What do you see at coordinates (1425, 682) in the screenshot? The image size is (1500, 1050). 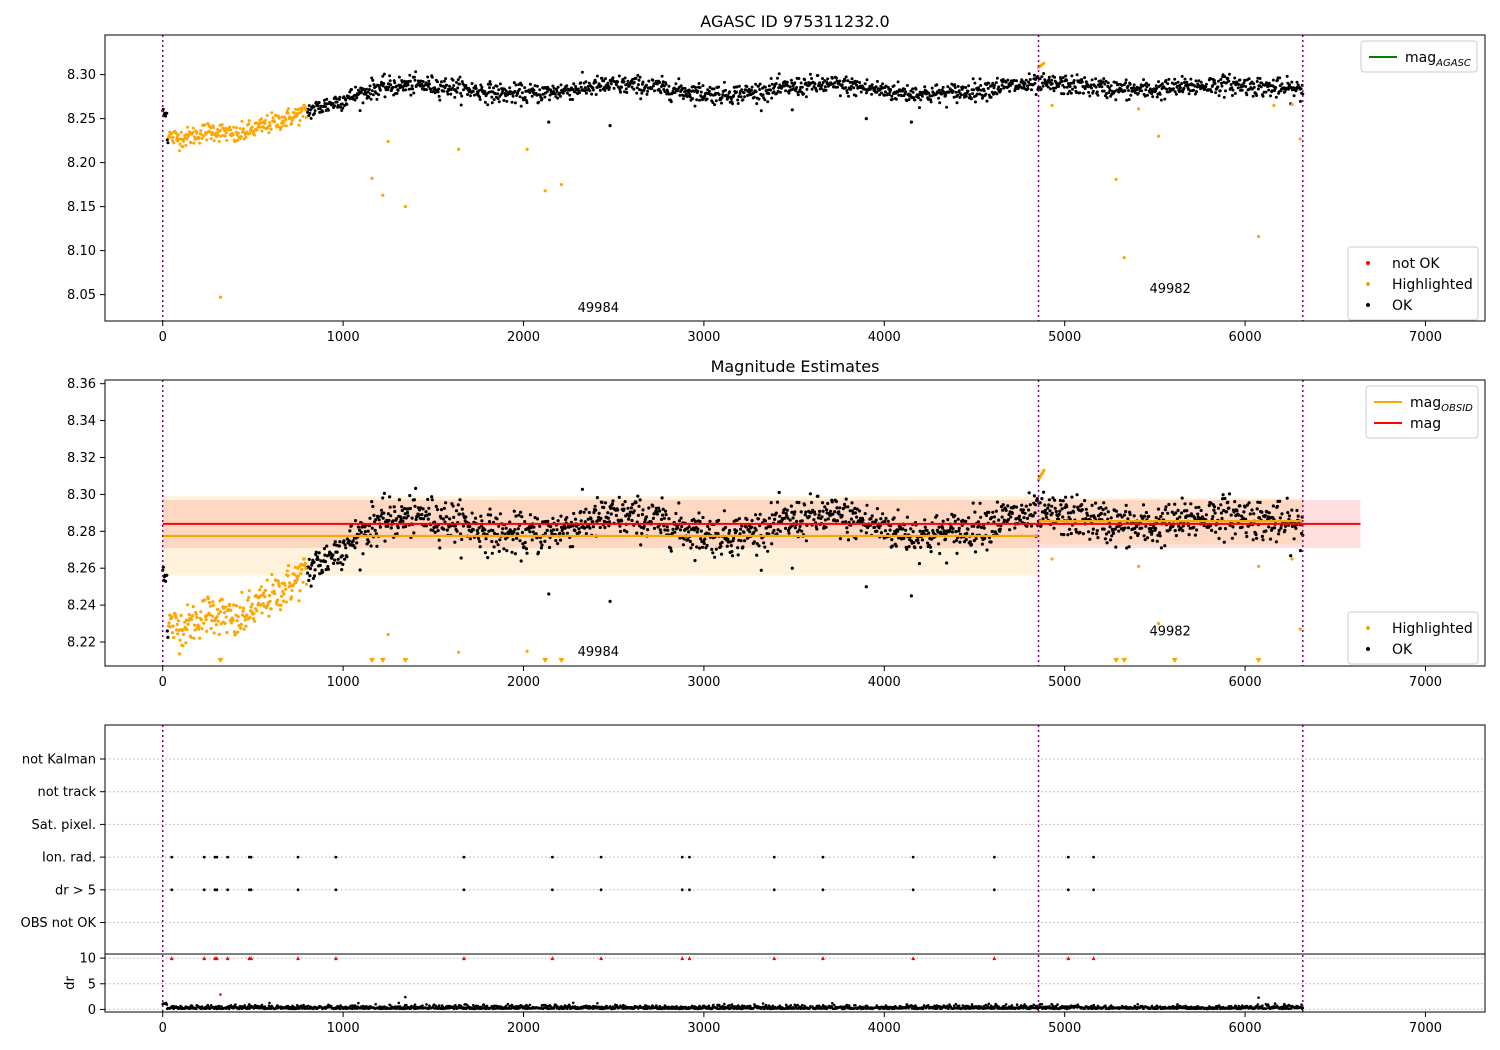 I see `magnitude-axis-xtick-label: 7000` at bounding box center [1425, 682].